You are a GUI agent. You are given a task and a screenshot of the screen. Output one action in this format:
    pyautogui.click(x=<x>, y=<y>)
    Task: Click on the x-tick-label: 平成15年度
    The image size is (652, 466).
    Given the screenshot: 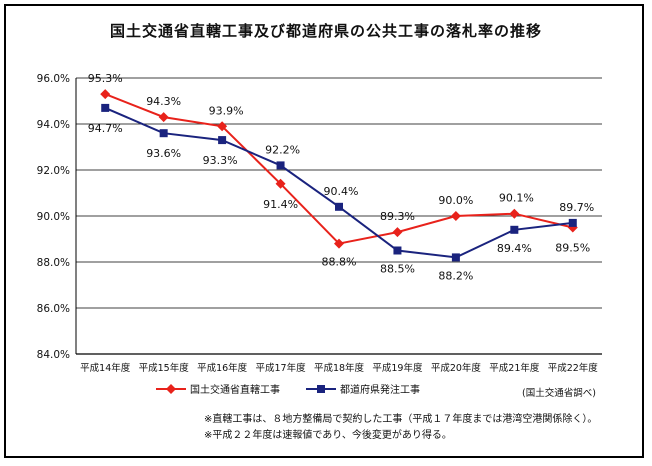 What is the action you would take?
    pyautogui.click(x=164, y=368)
    